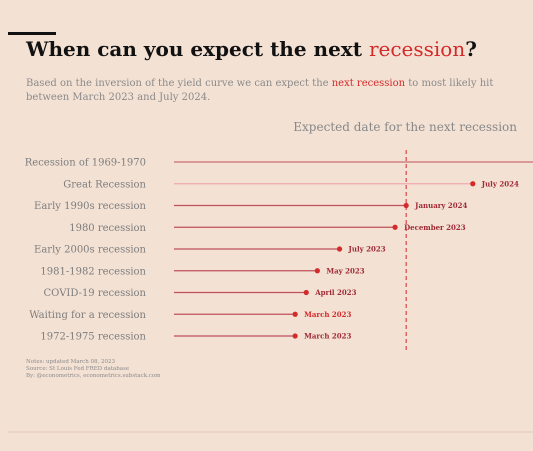  I want to click on chart-subtitle-line2: between March 2023 and July 2024., so click(118, 97).